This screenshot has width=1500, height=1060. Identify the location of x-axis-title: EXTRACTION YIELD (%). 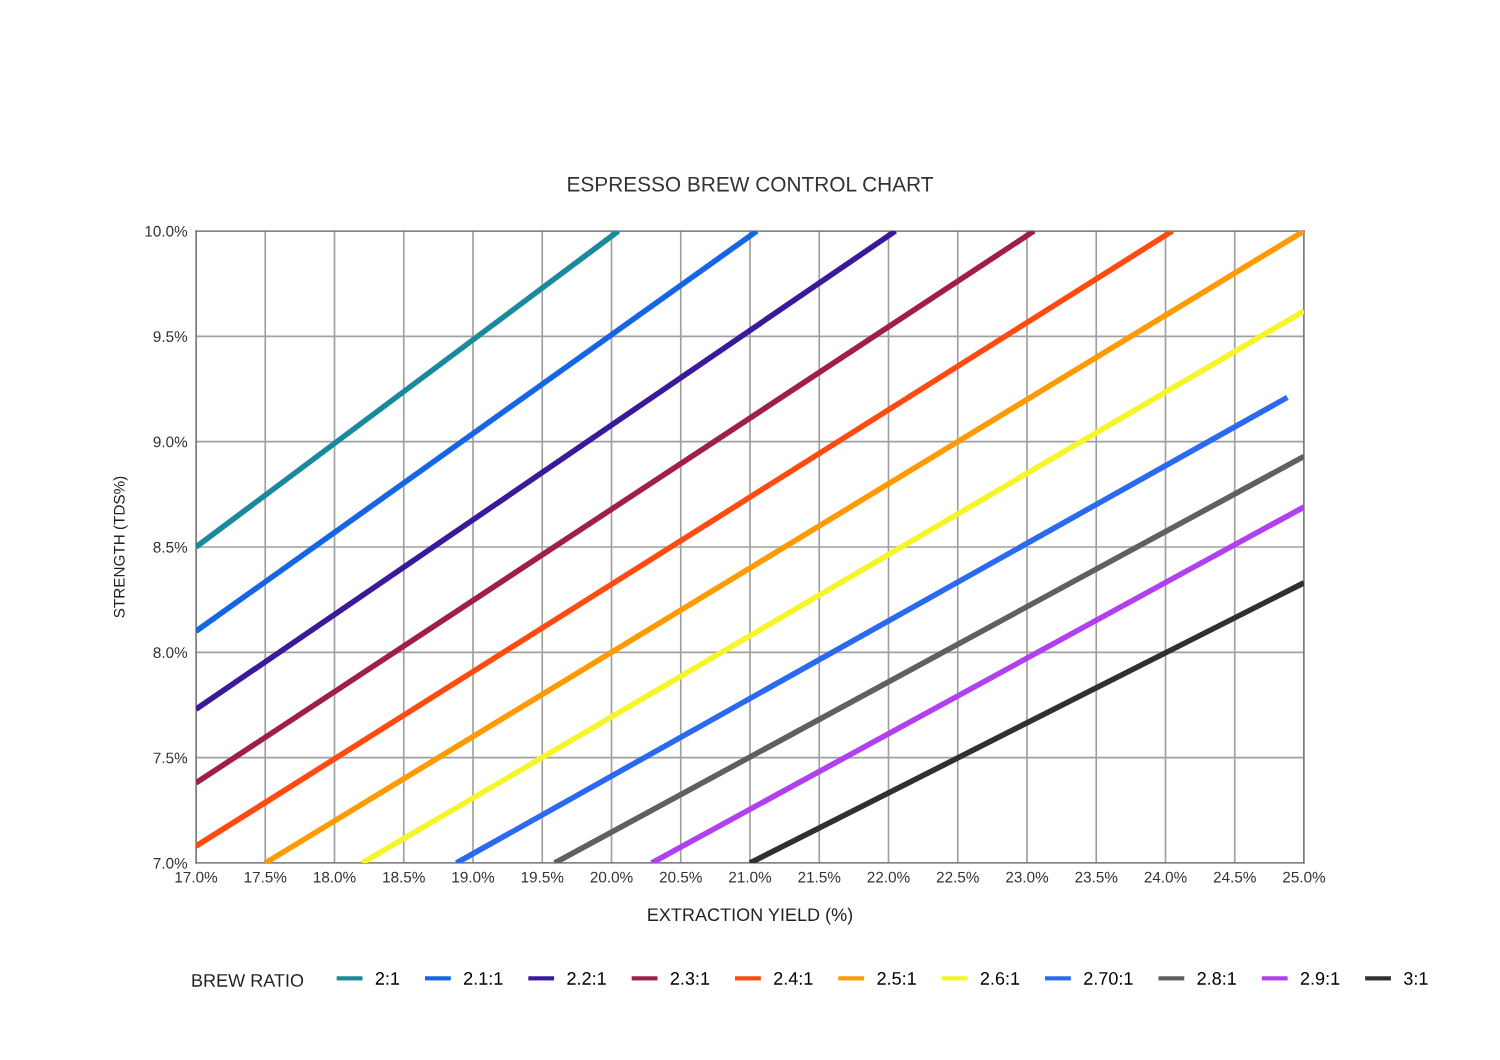
(750, 916).